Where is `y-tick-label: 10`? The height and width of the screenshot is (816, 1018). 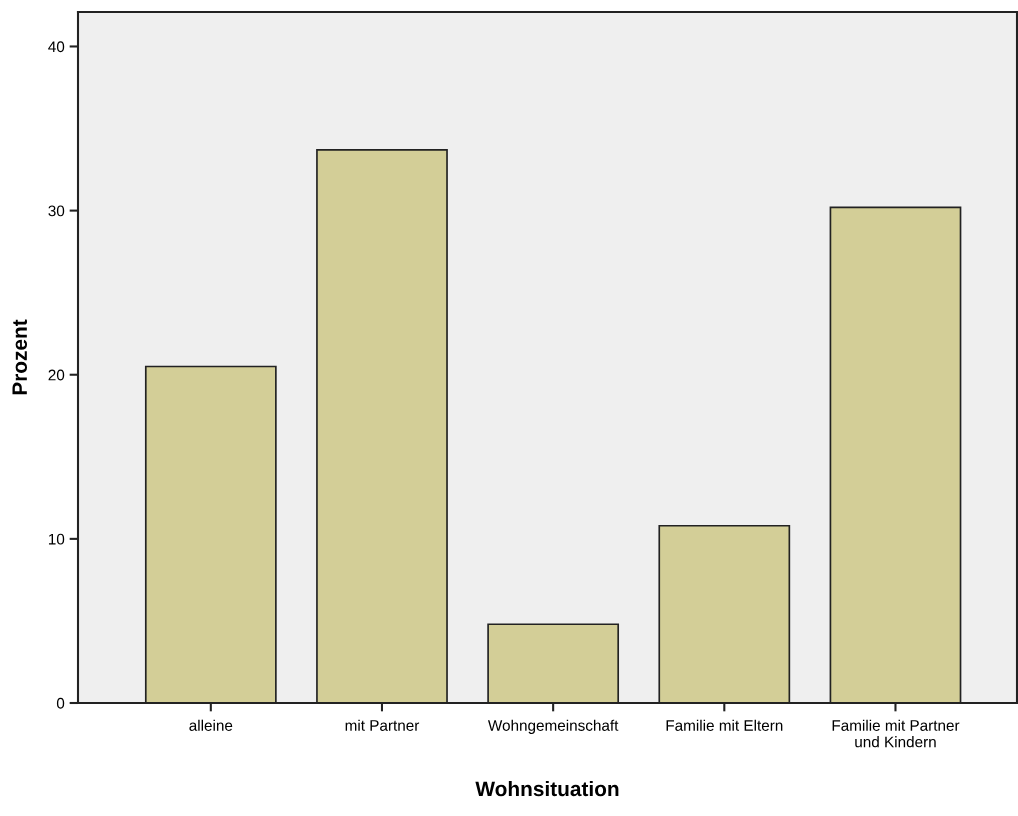 y-tick-label: 10 is located at coordinates (56, 539).